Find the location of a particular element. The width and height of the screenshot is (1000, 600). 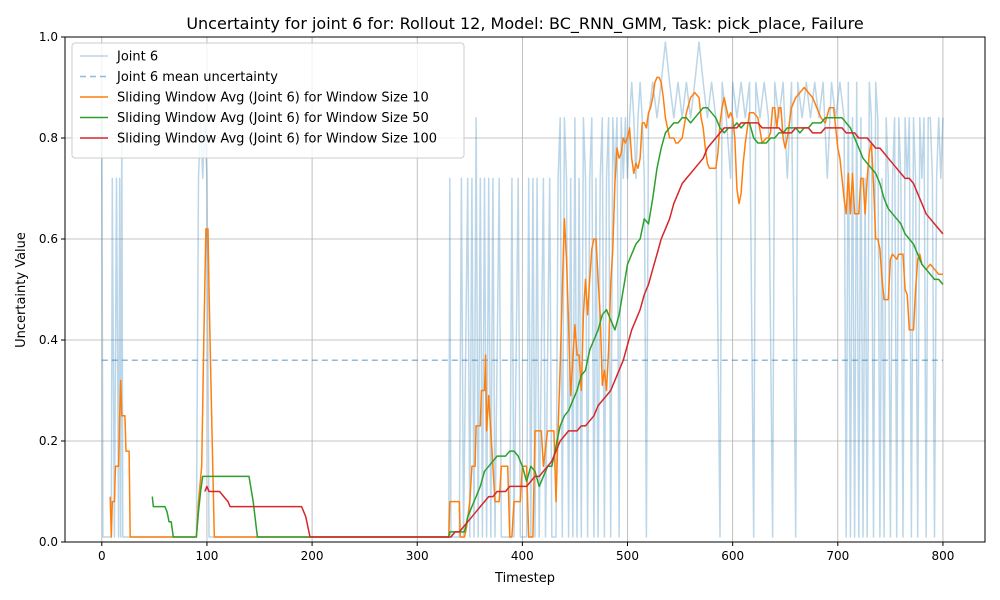

x-tick-label: 700 is located at coordinates (837, 556).